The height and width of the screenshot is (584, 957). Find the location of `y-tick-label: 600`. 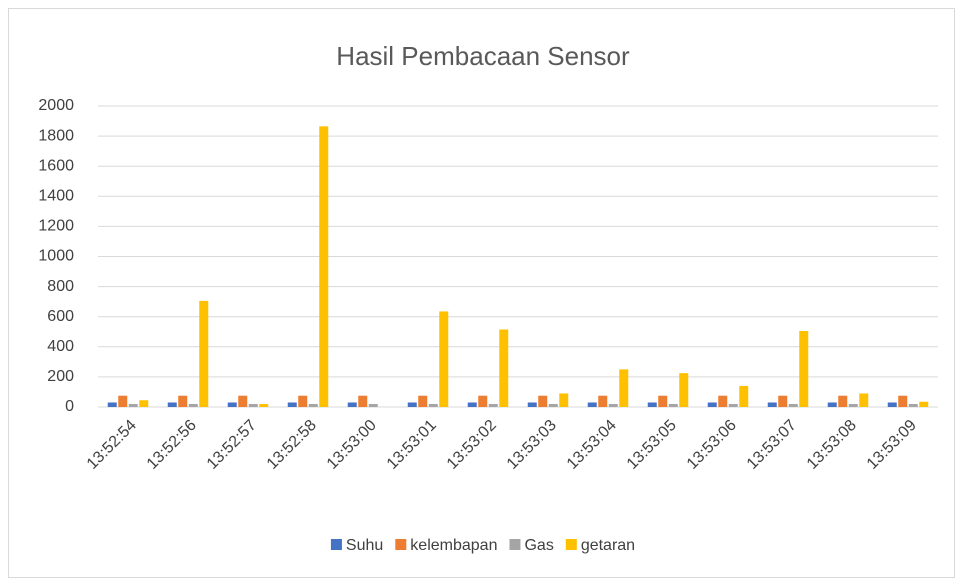

y-tick-label: 600 is located at coordinates (60, 316).